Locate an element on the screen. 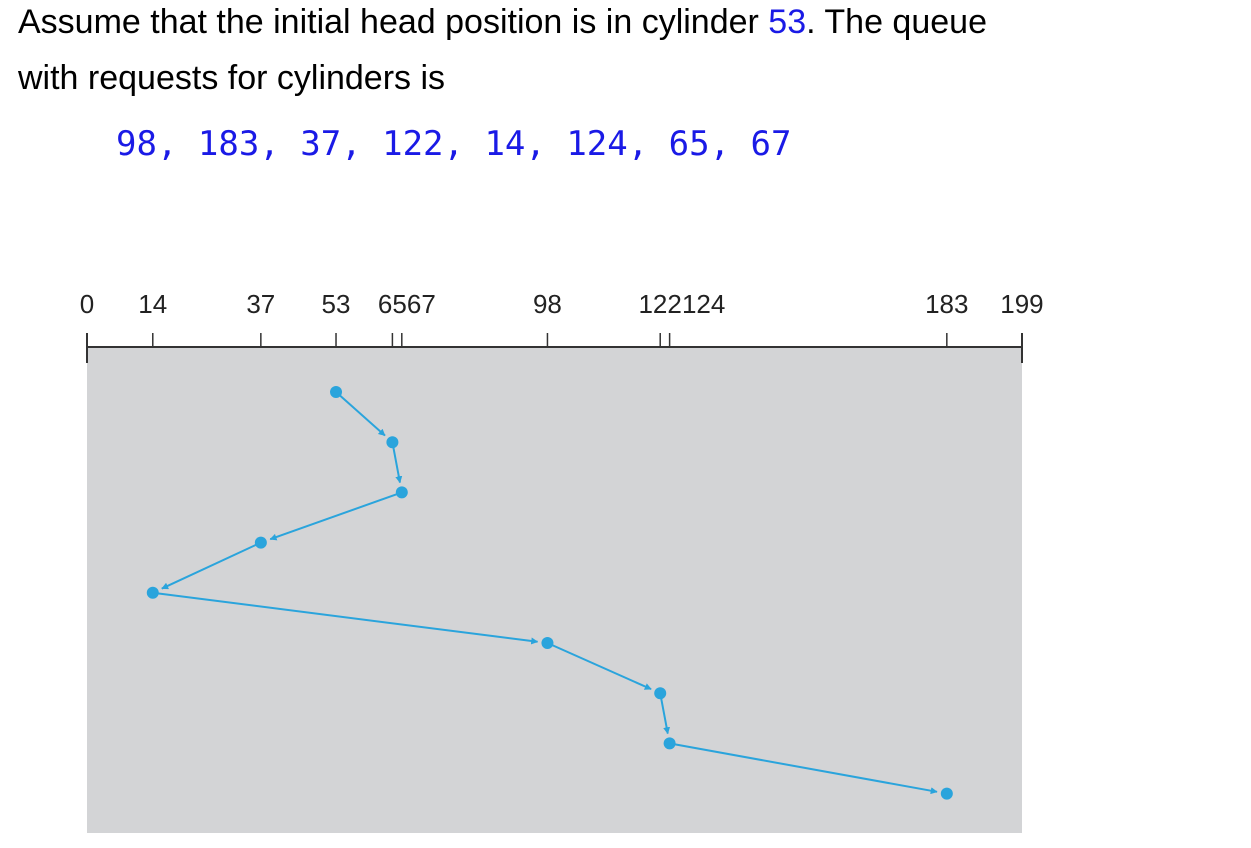 Image resolution: width=1251 pixels, height=848 pixels. tick-label-65: 65 is located at coordinates (392, 304).